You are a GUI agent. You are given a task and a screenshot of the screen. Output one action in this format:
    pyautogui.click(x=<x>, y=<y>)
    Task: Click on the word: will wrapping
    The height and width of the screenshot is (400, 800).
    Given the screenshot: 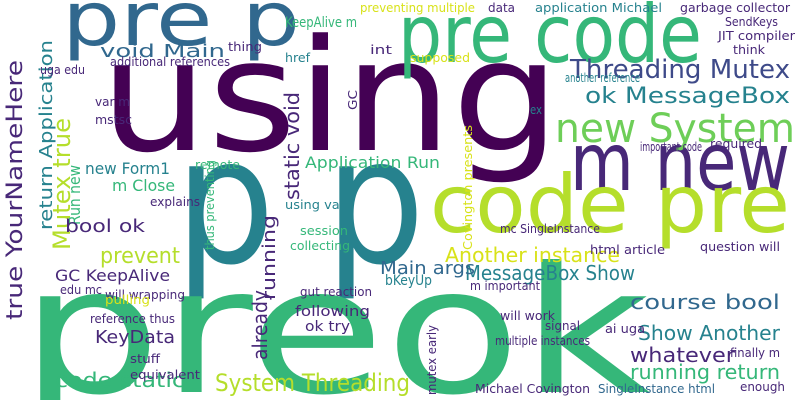 What is the action you would take?
    pyautogui.click(x=145, y=295)
    